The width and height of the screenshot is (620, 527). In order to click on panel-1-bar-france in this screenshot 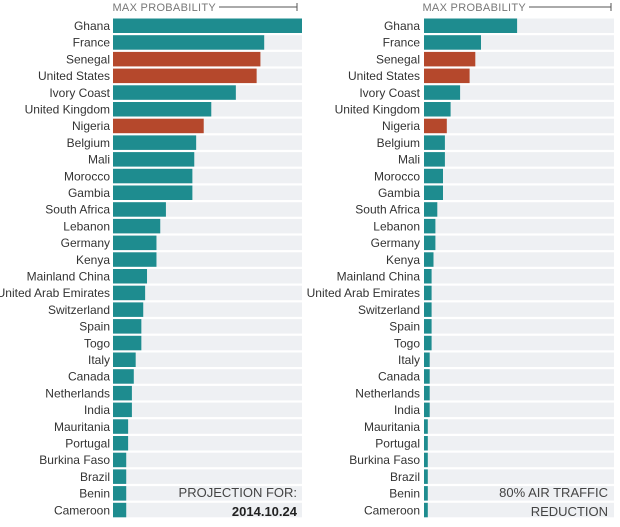, I will do `click(189, 42)`.